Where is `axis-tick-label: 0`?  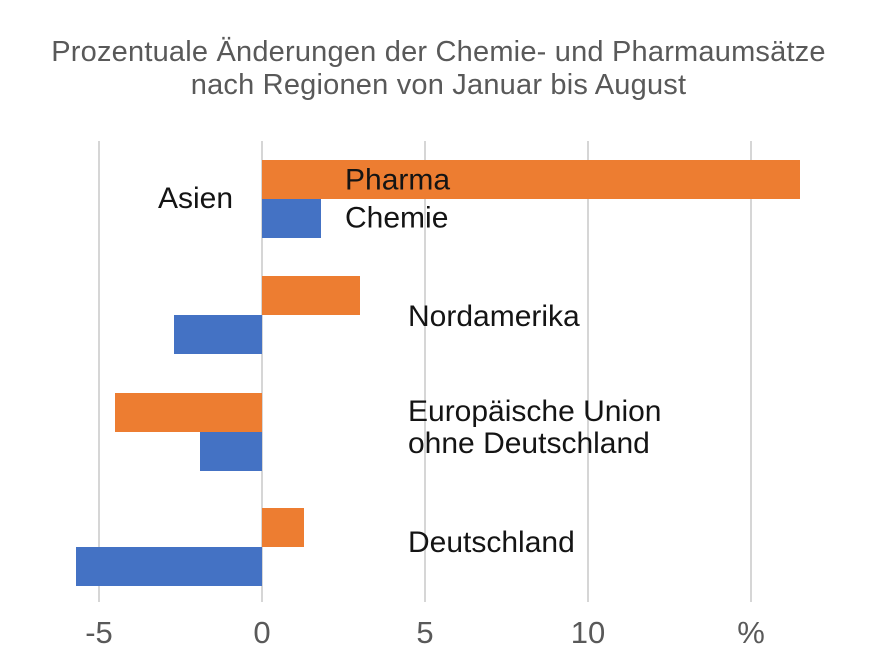 axis-tick-label: 0 is located at coordinates (262, 632).